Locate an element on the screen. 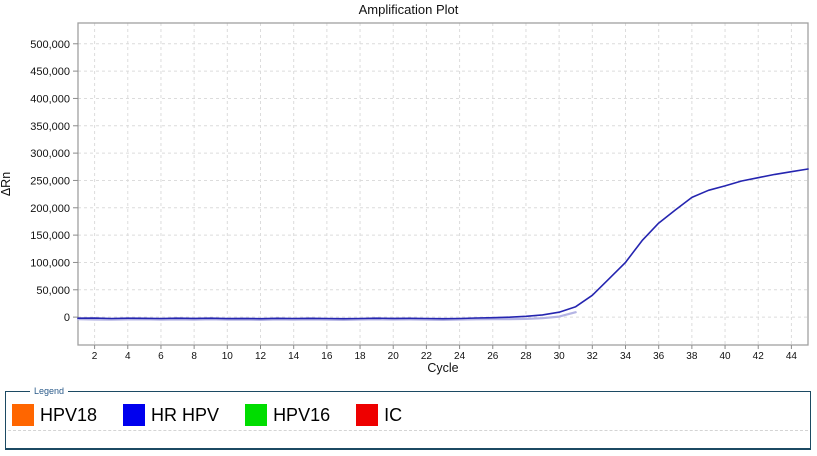  svg-text: 6 is located at coordinates (161, 356).